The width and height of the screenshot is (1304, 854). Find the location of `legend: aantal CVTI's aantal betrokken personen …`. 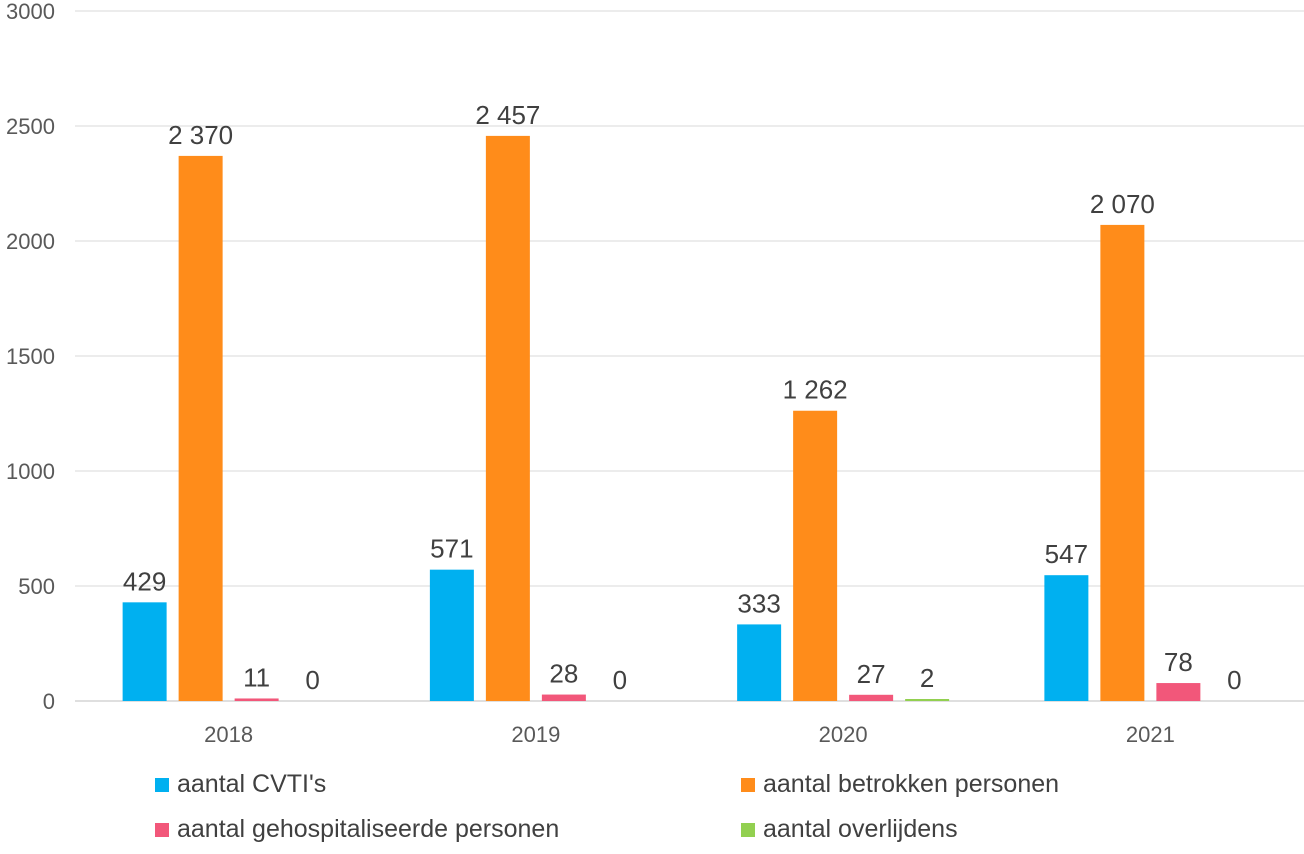

legend: aantal CVTI's aantal betrokken personen … is located at coordinates (652, 807).